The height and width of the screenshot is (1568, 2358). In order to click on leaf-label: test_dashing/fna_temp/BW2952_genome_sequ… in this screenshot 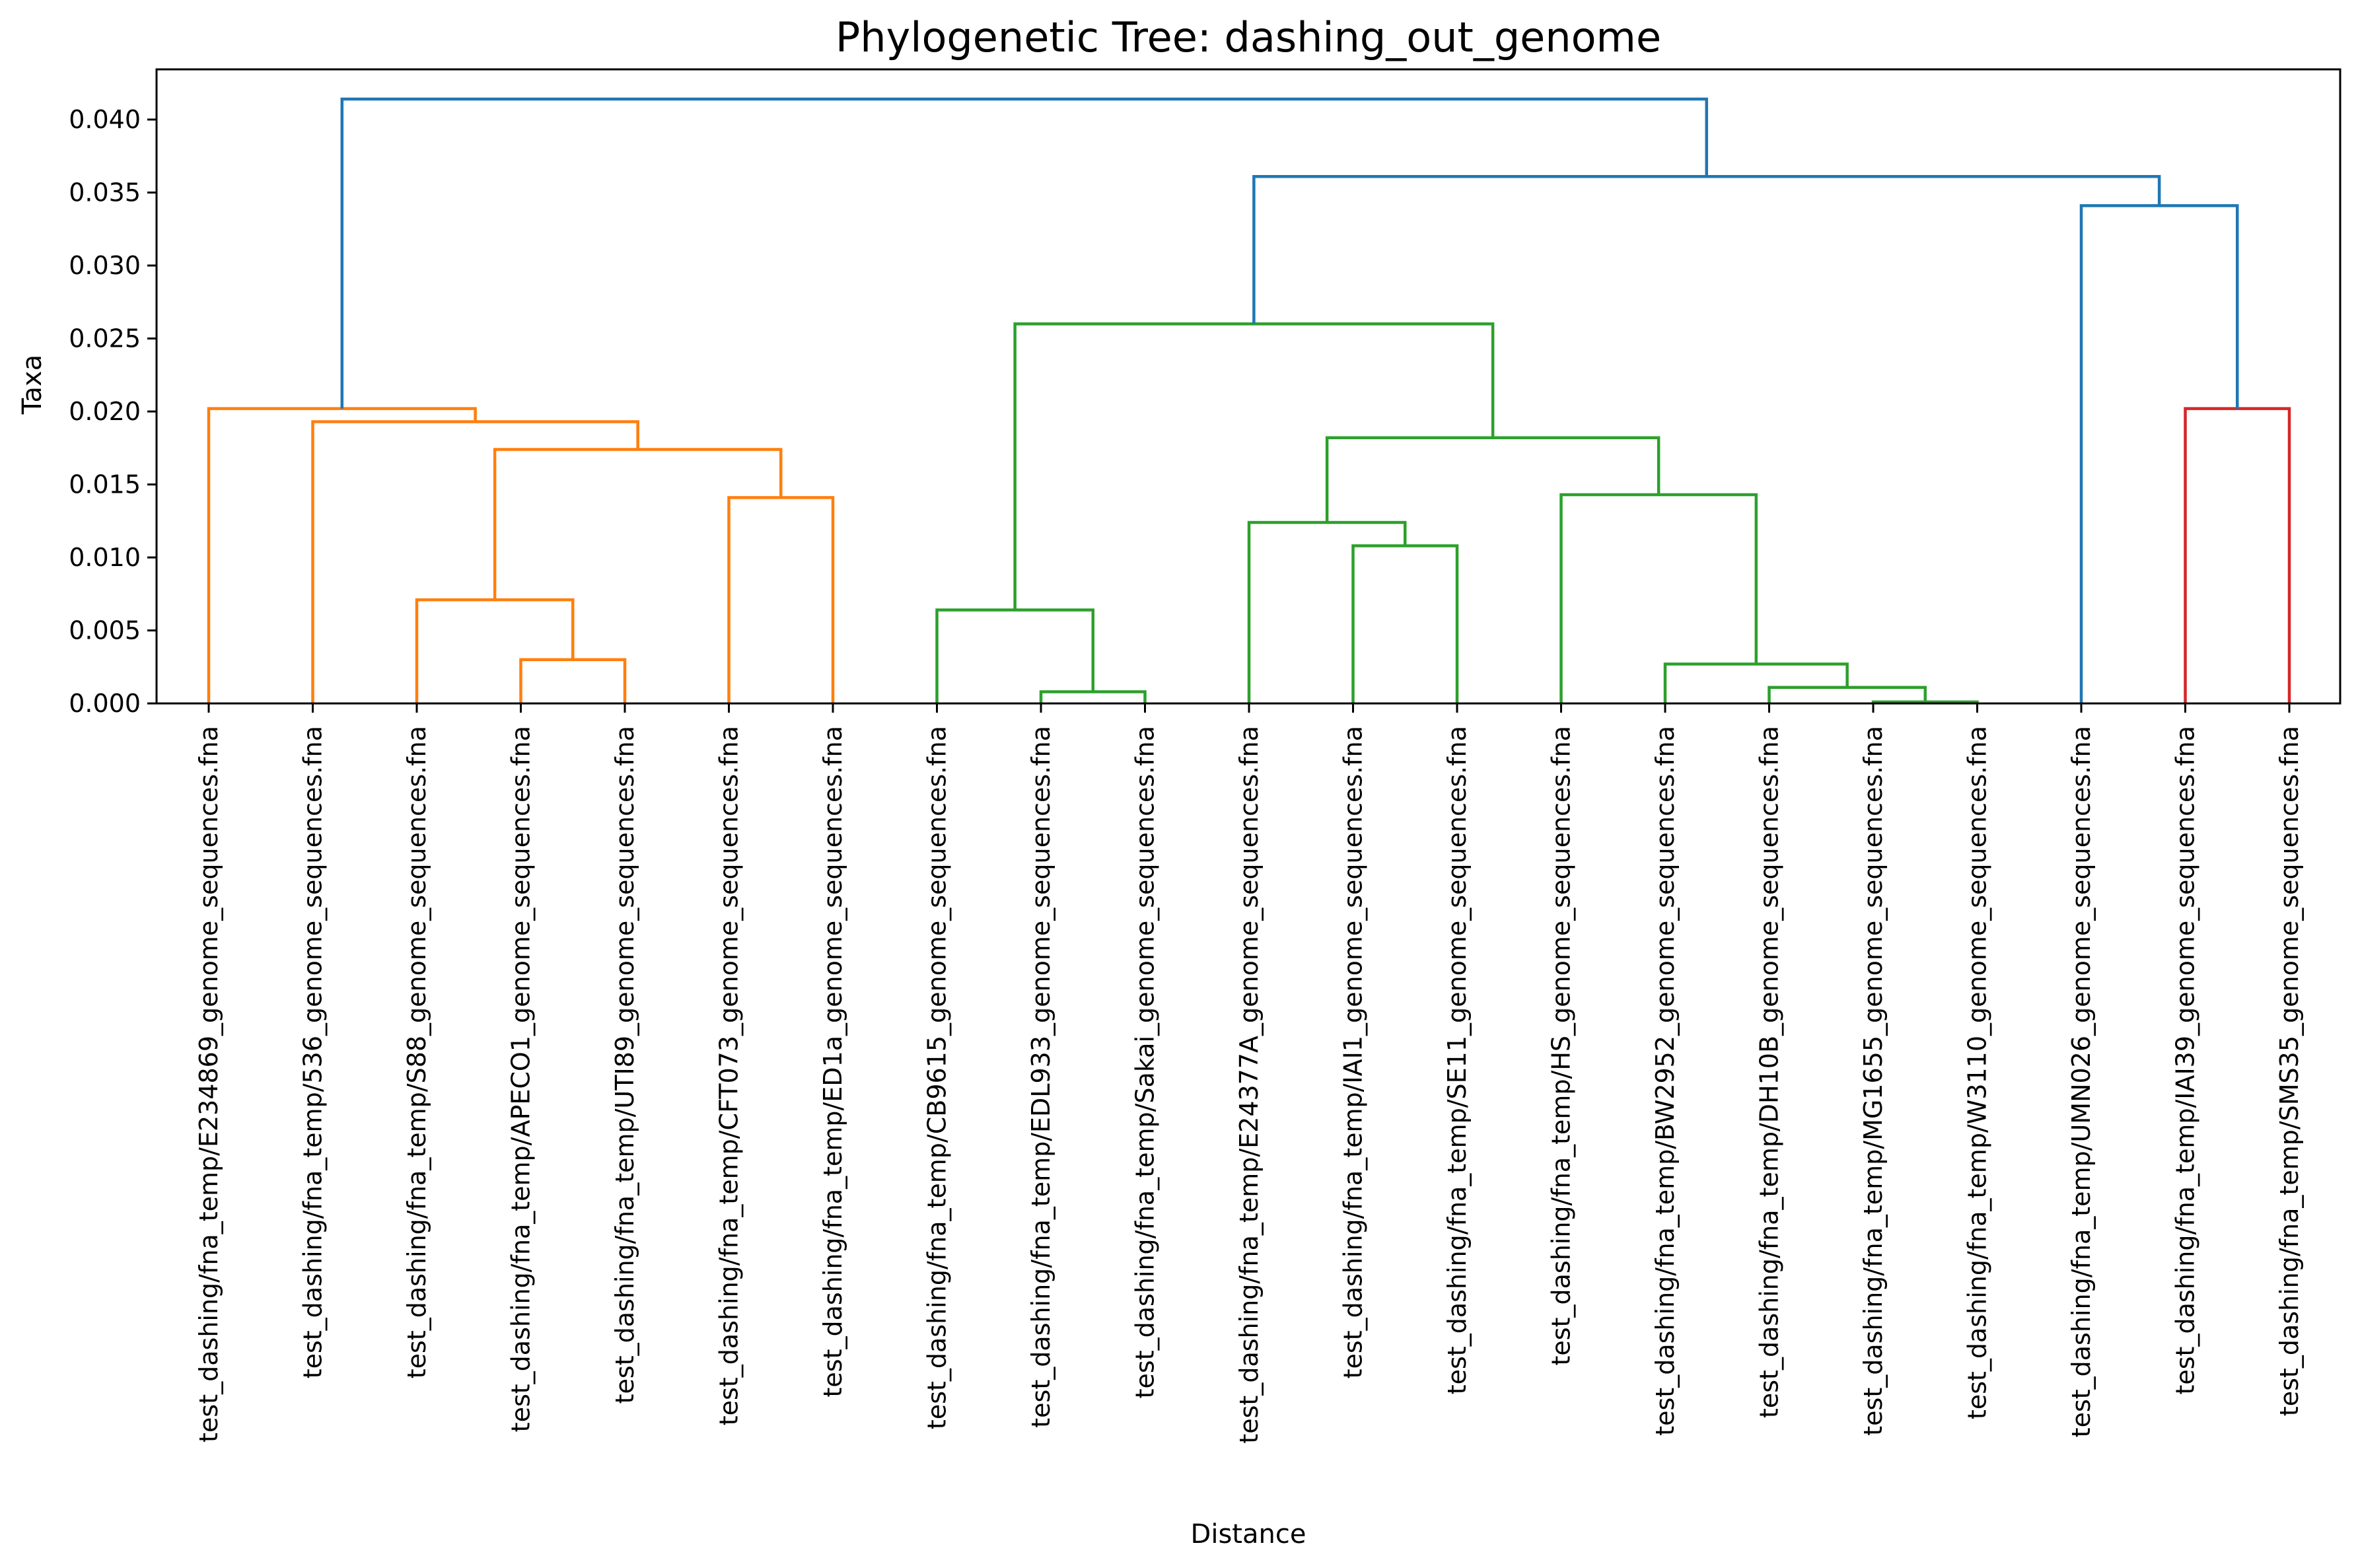, I will do `click(1665, 1081)`.